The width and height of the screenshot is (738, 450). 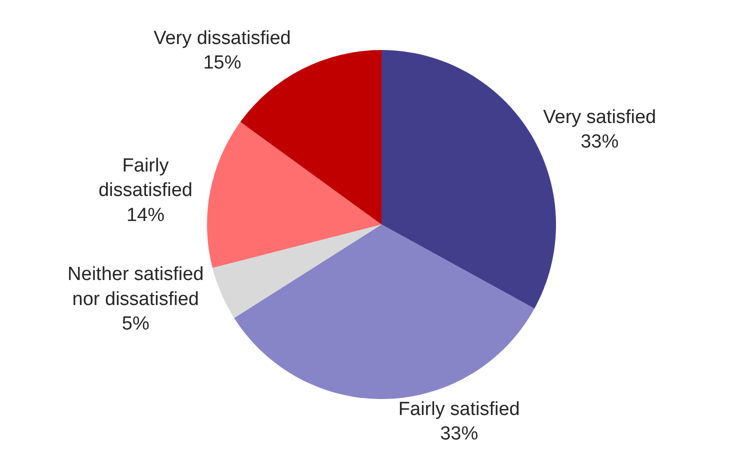 I want to click on slice-label: Fairly dissatisfied, so click(x=145, y=178).